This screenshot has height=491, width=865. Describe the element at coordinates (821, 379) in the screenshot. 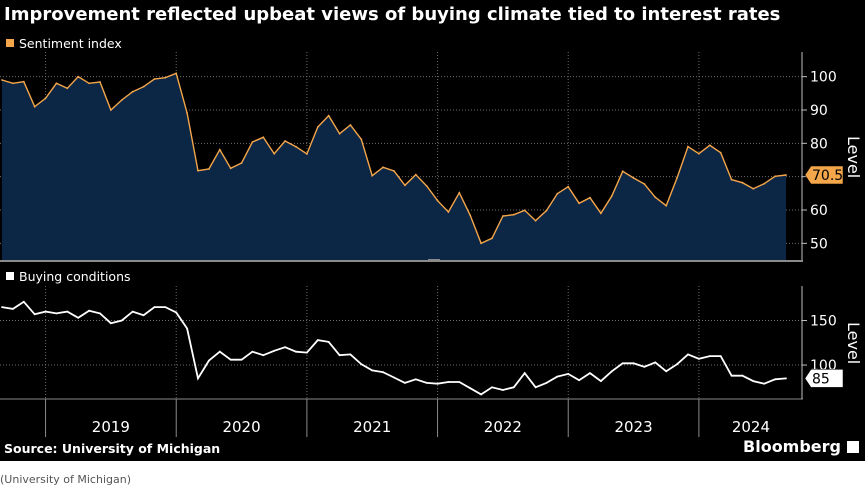

I see `buying-last-value-text: 85` at that location.